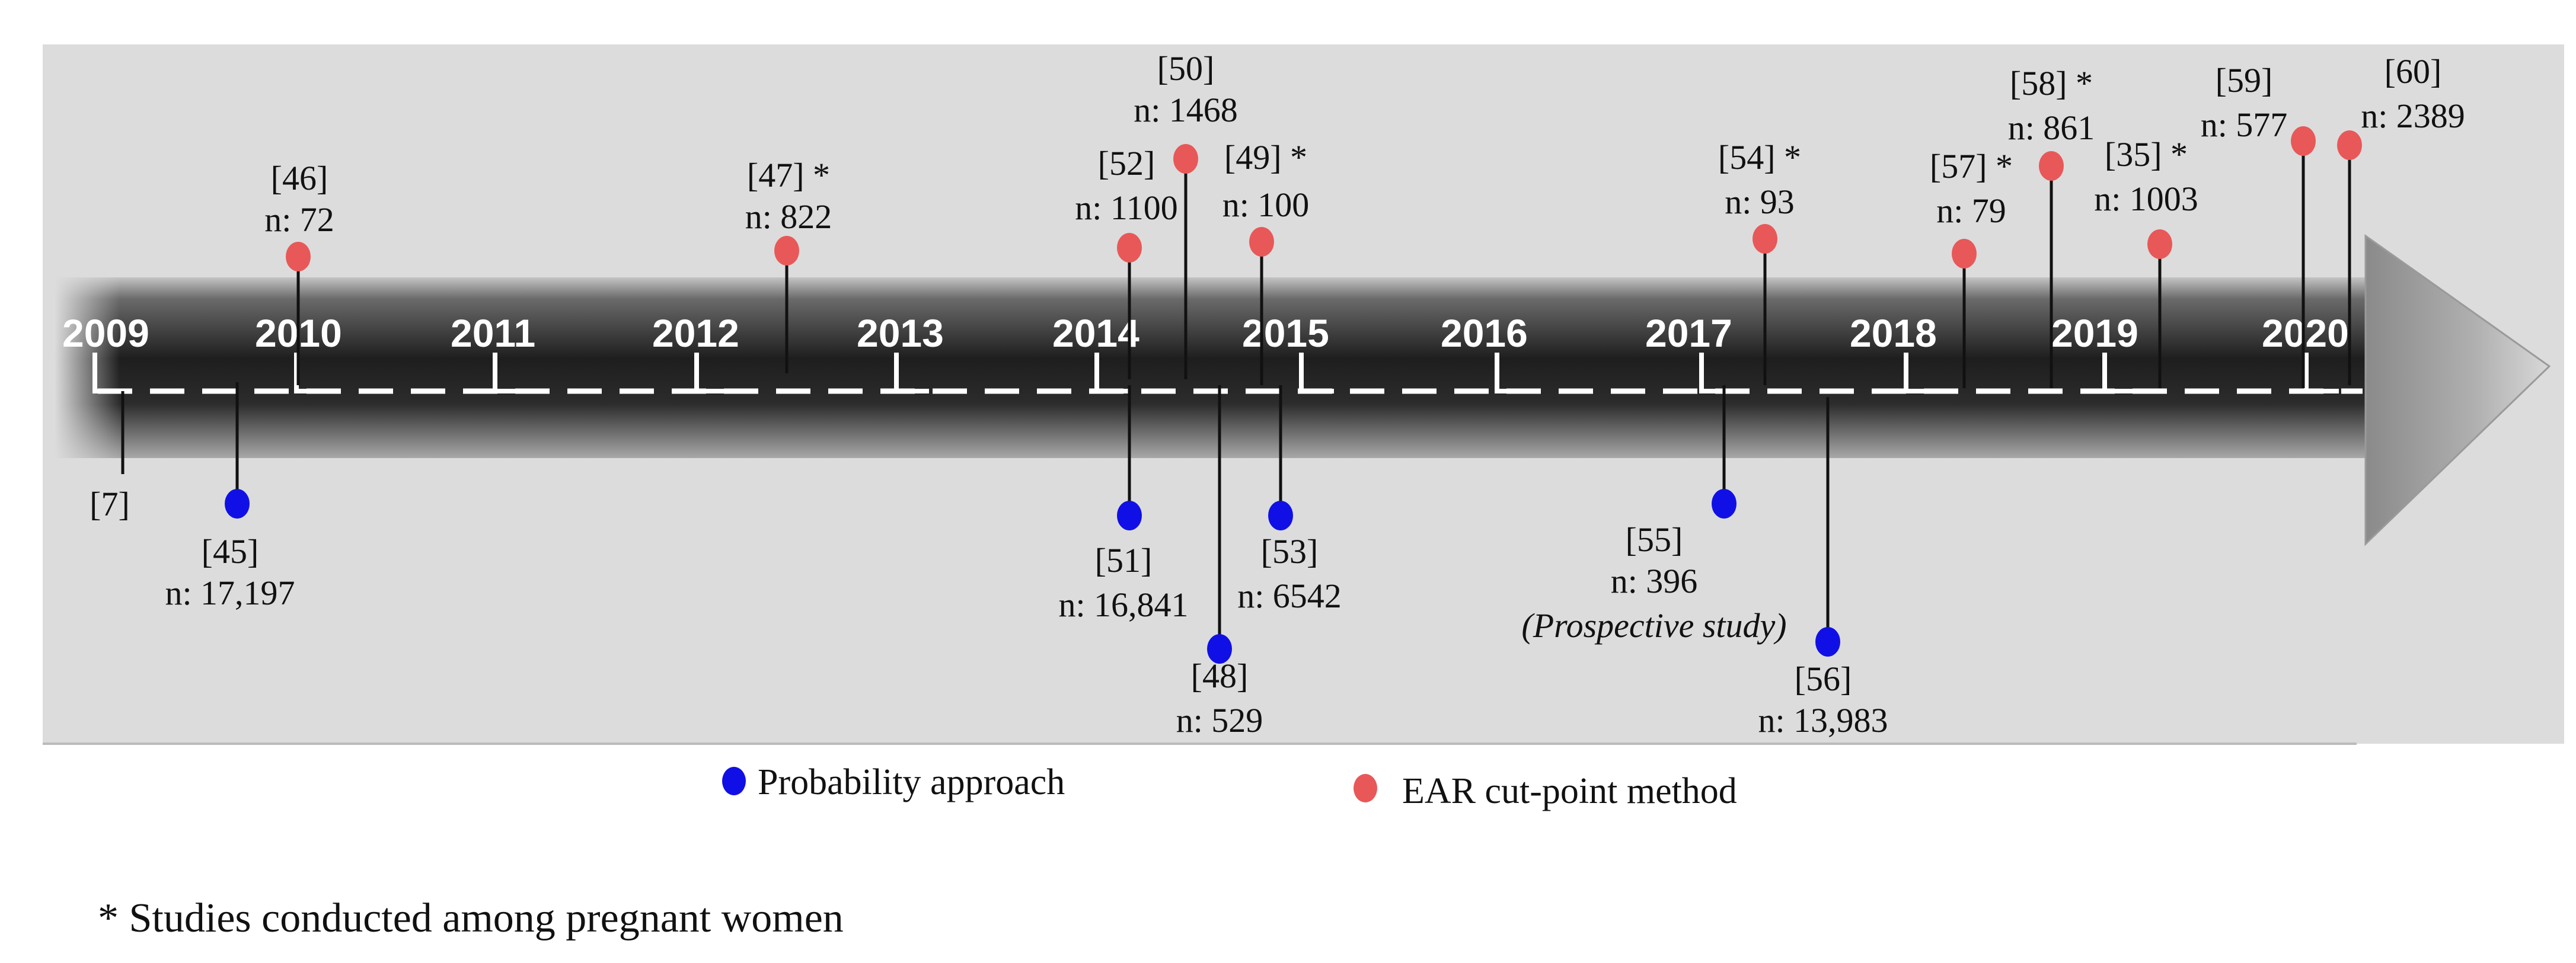  I want to click on study-46-sample-size: n: 72, so click(299, 220).